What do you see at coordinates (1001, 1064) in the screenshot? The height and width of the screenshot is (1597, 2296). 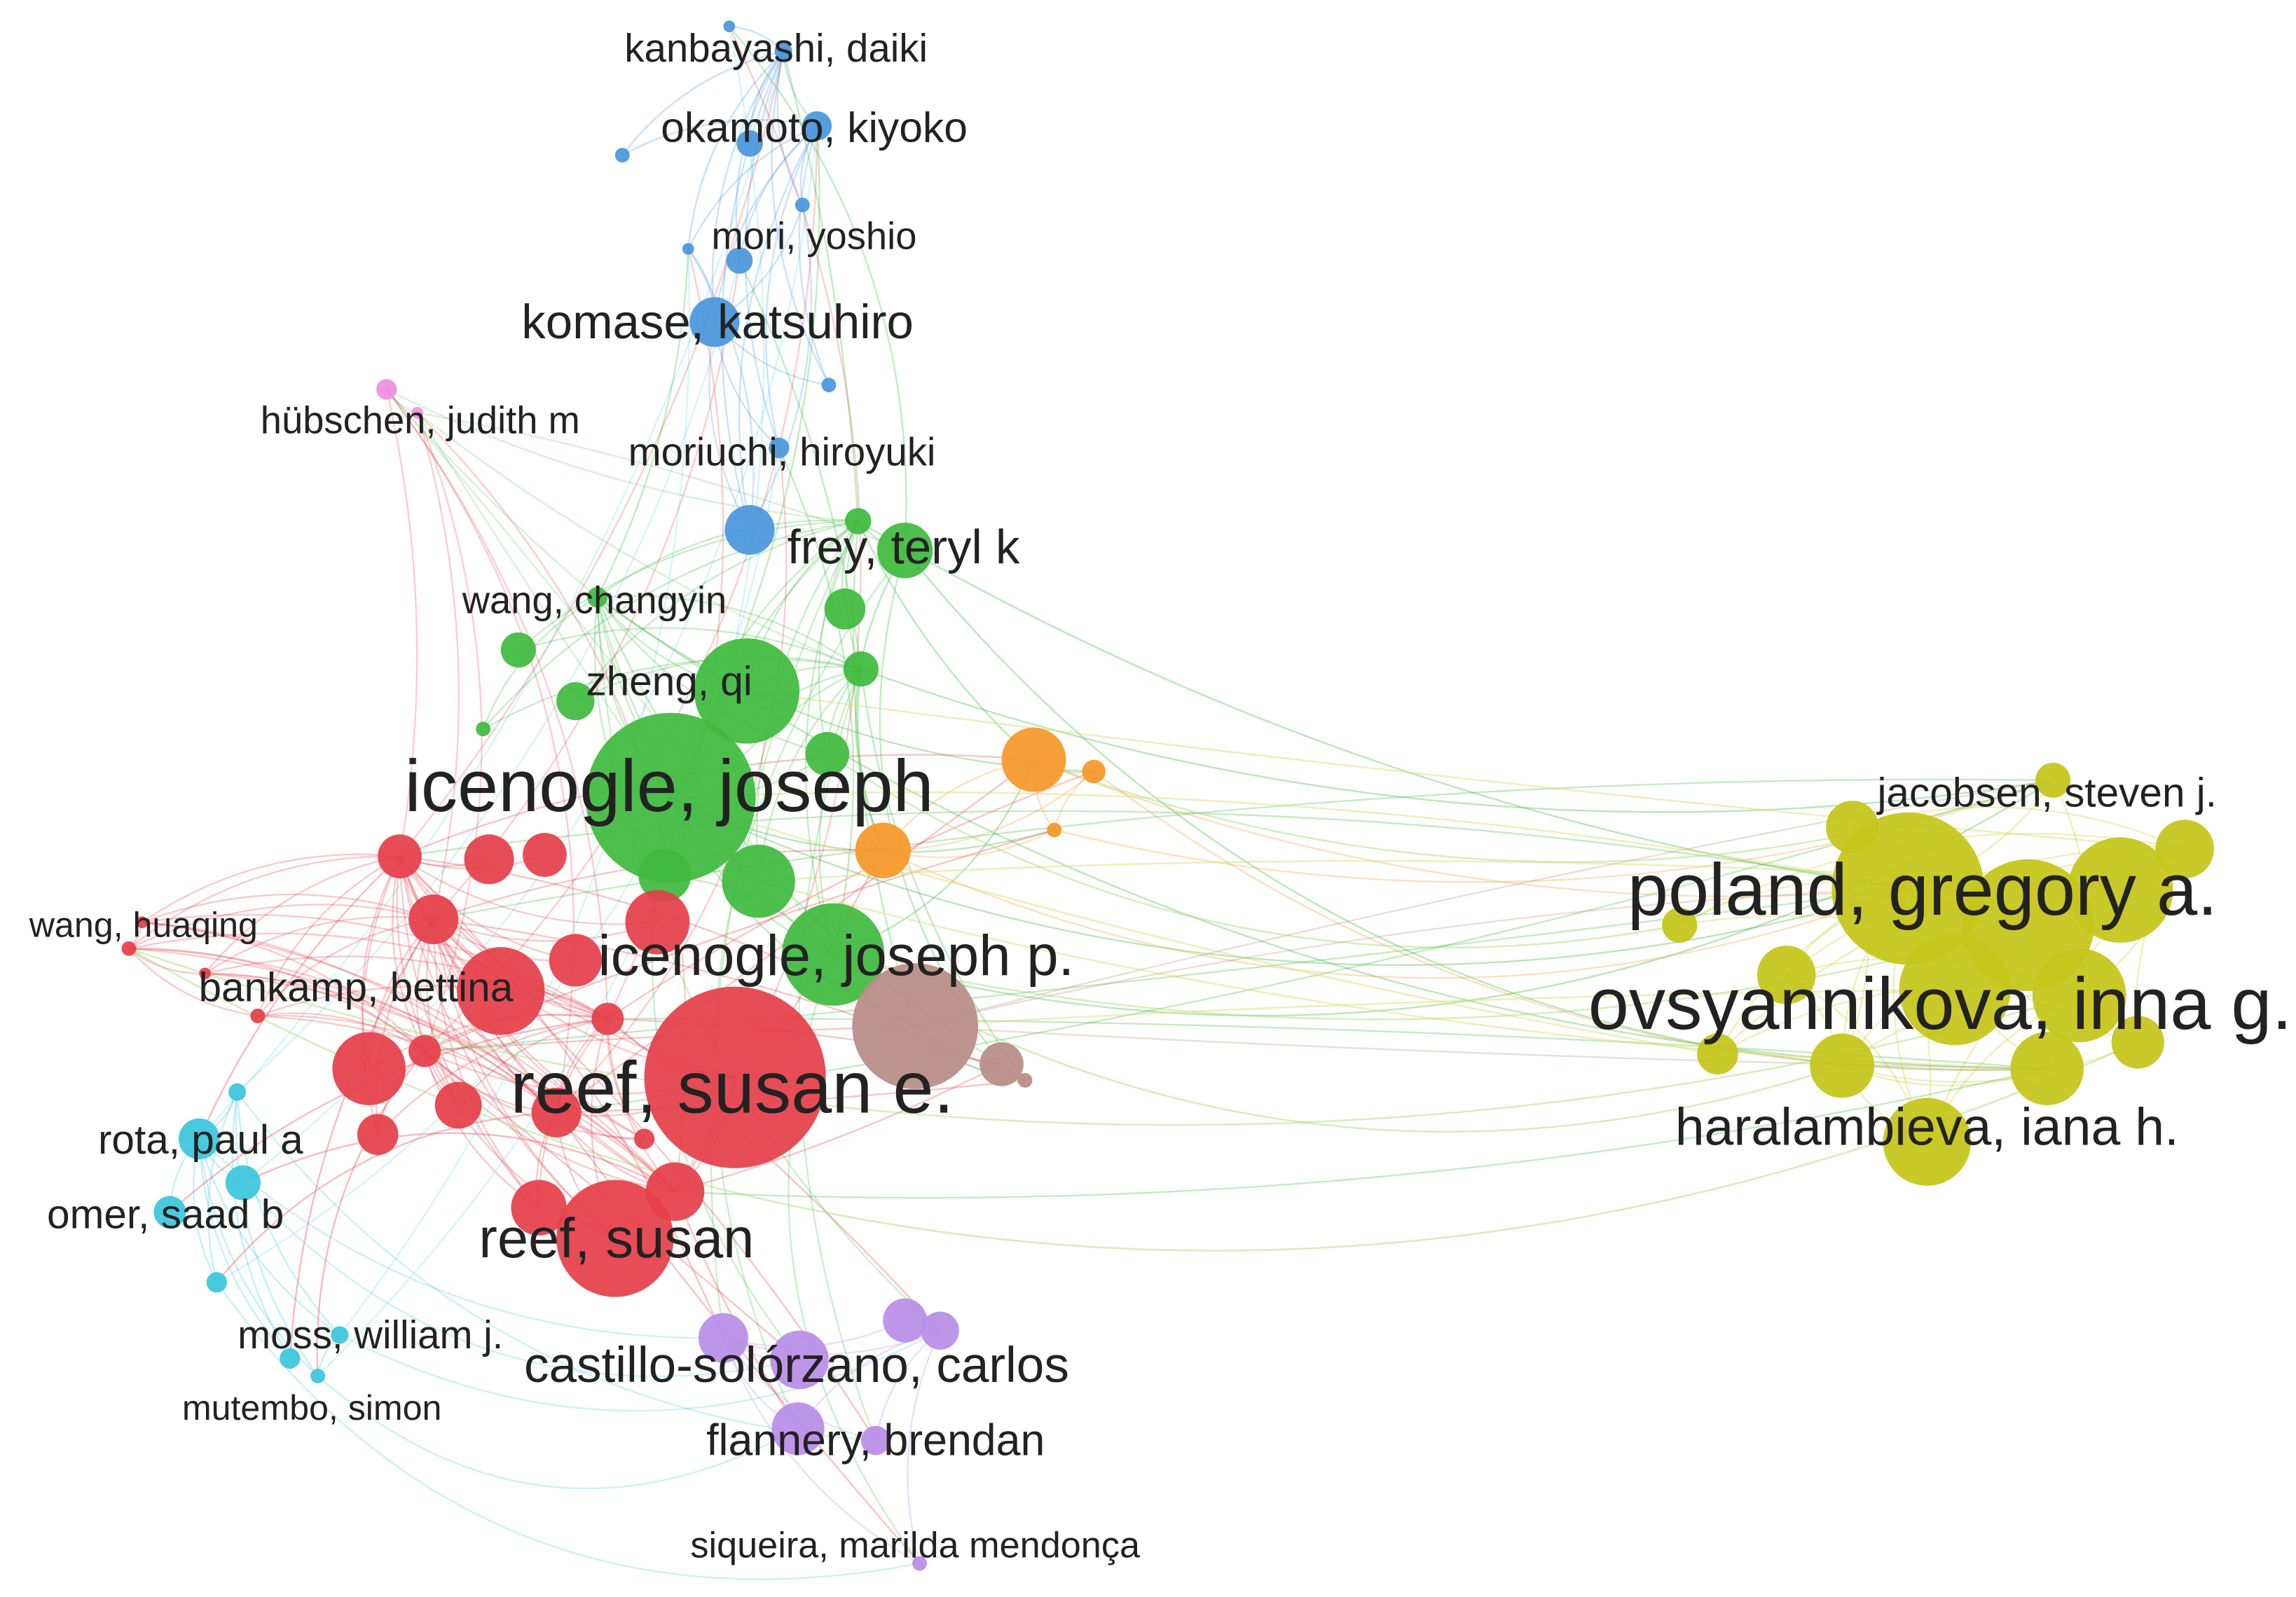 I see `author-node-brown` at bounding box center [1001, 1064].